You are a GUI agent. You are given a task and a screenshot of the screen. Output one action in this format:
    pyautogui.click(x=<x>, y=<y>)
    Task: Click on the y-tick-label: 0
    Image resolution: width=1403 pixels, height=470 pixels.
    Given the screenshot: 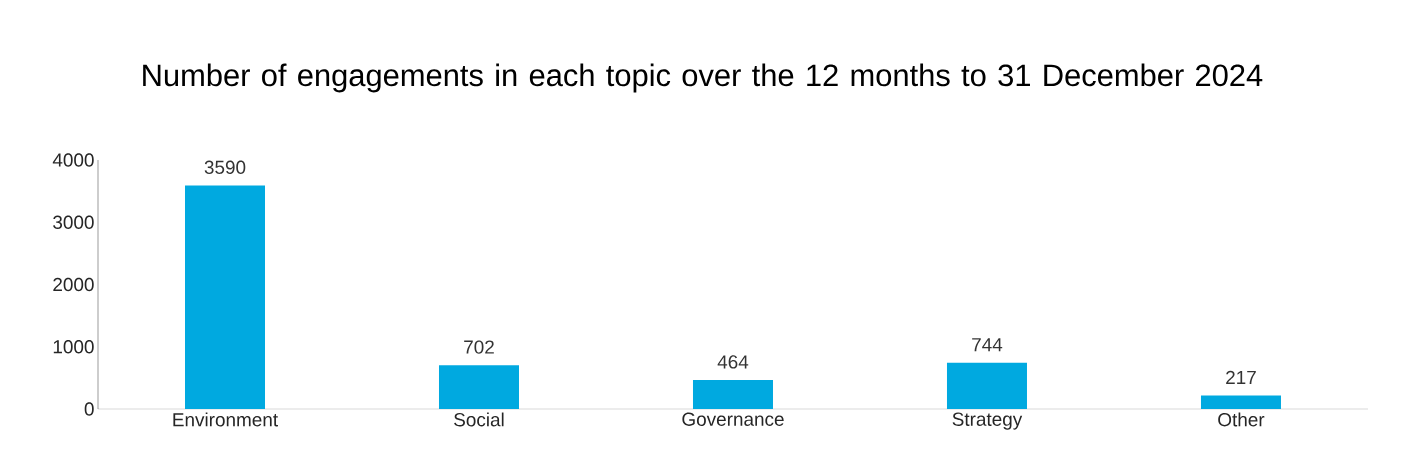 What is the action you would take?
    pyautogui.click(x=89, y=409)
    